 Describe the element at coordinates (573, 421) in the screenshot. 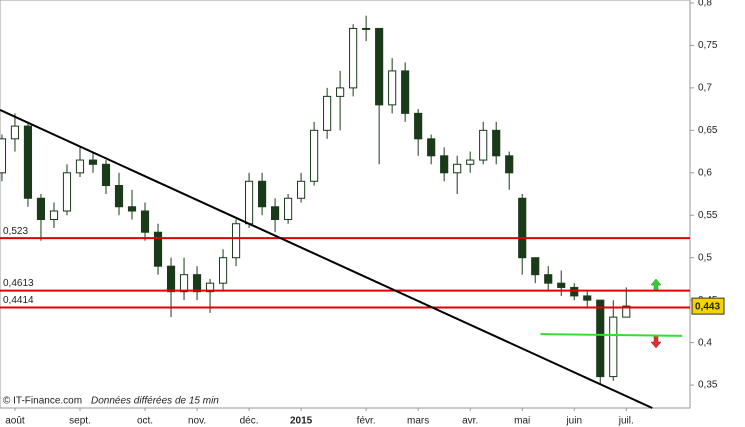

I see `x-tick-label: juin` at that location.